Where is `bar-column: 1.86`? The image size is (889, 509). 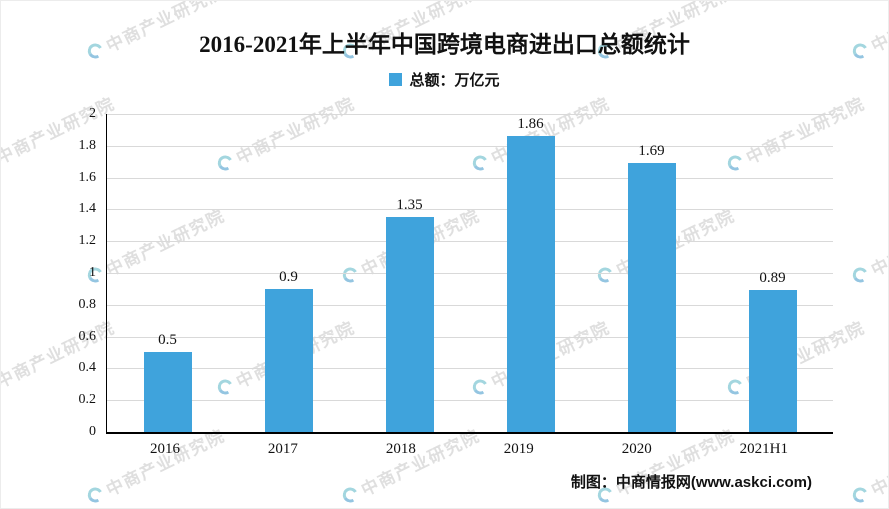 bar-column: 1.86 is located at coordinates (530, 274).